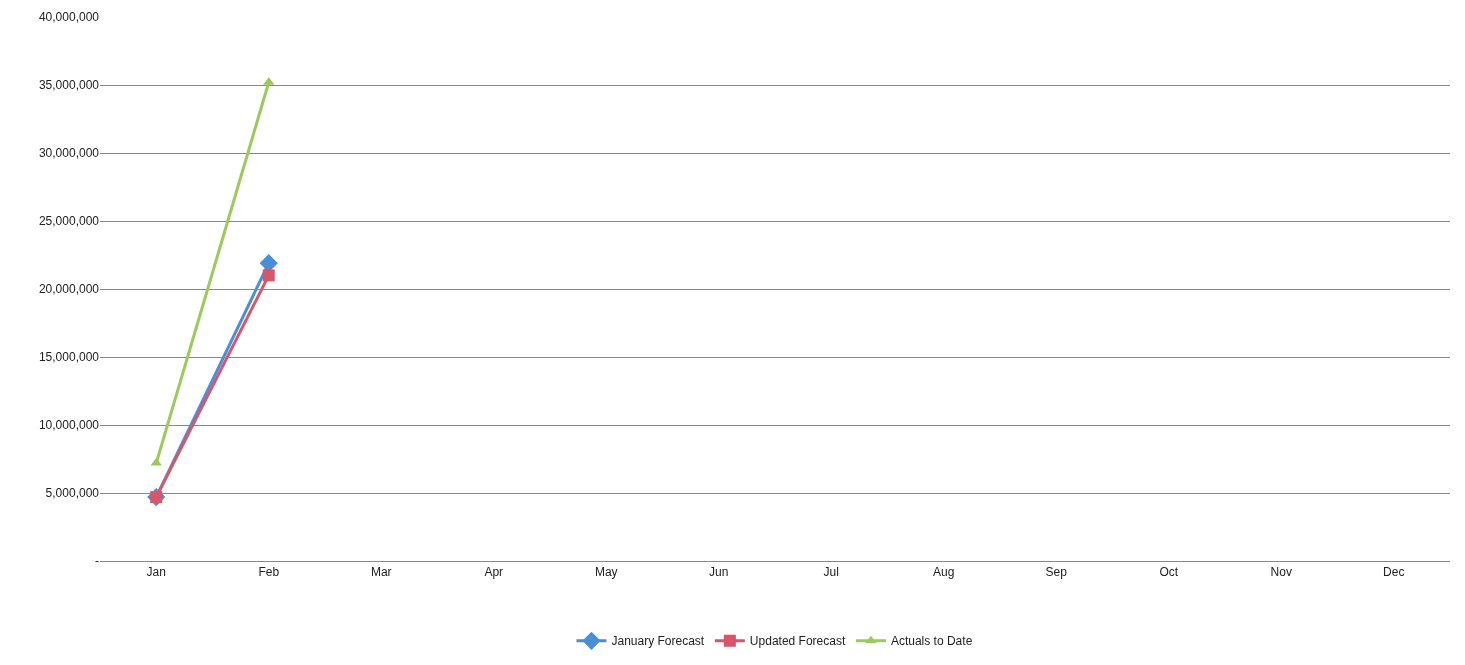 Image resolution: width=1465 pixels, height=665 pixels. Describe the element at coordinates (97, 561) in the screenshot. I see `y-tick-label: -` at that location.